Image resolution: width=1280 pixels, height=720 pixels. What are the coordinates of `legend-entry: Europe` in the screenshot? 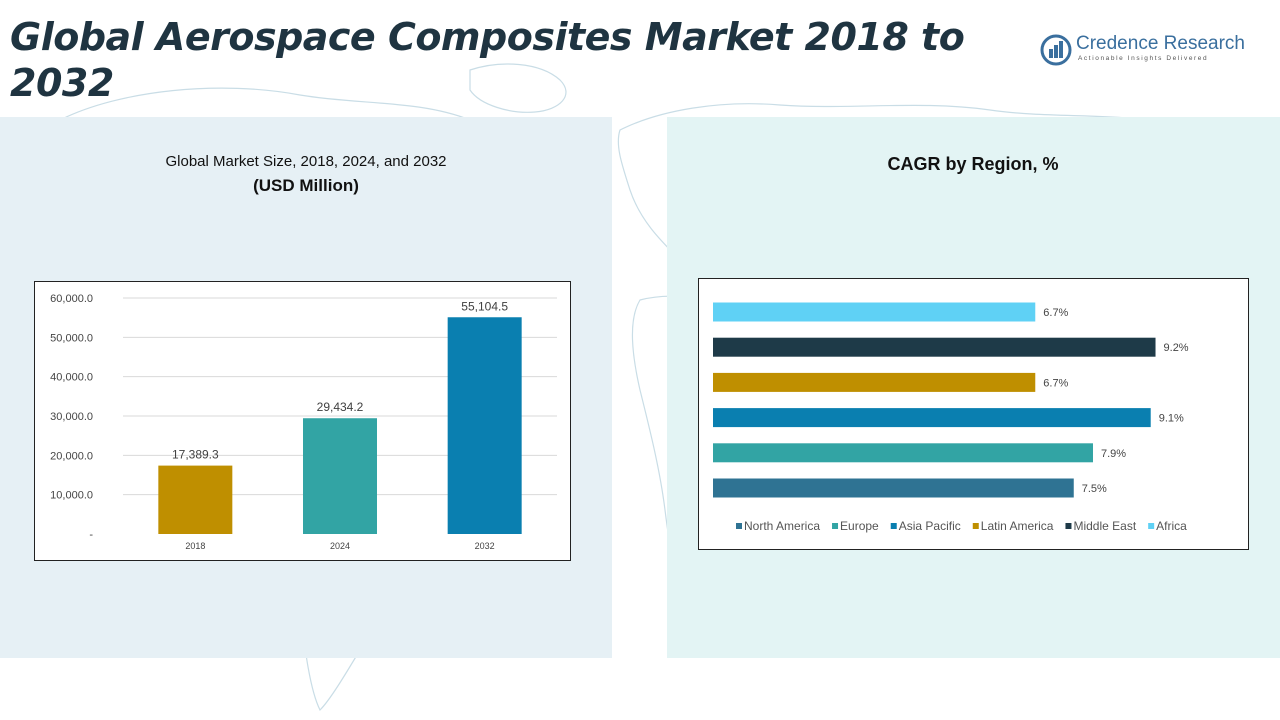 It's located at (859, 526).